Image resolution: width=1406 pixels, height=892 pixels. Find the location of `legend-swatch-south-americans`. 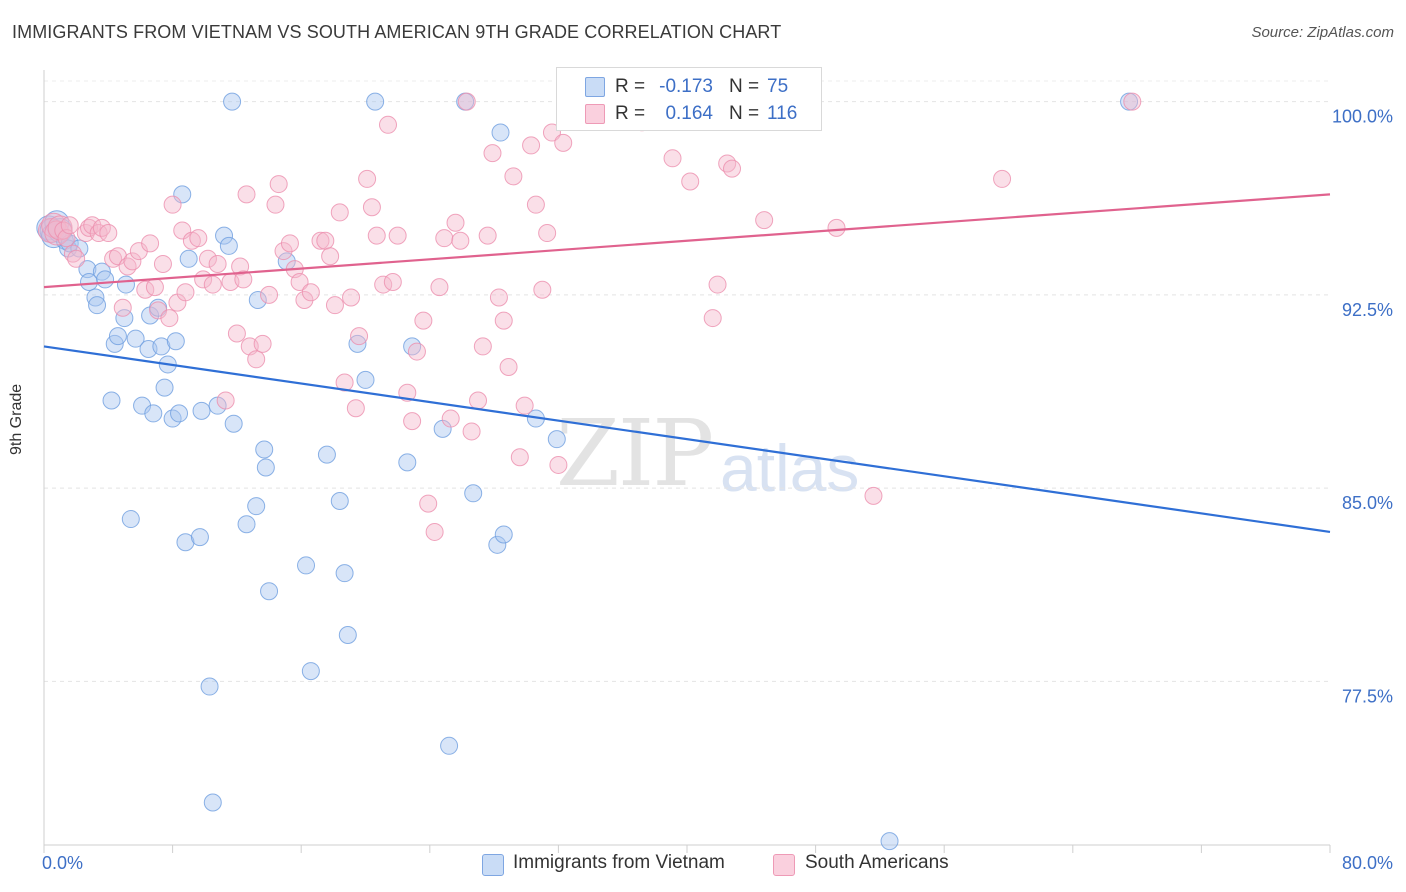

legend-swatch-south-americans is located at coordinates (595, 114).